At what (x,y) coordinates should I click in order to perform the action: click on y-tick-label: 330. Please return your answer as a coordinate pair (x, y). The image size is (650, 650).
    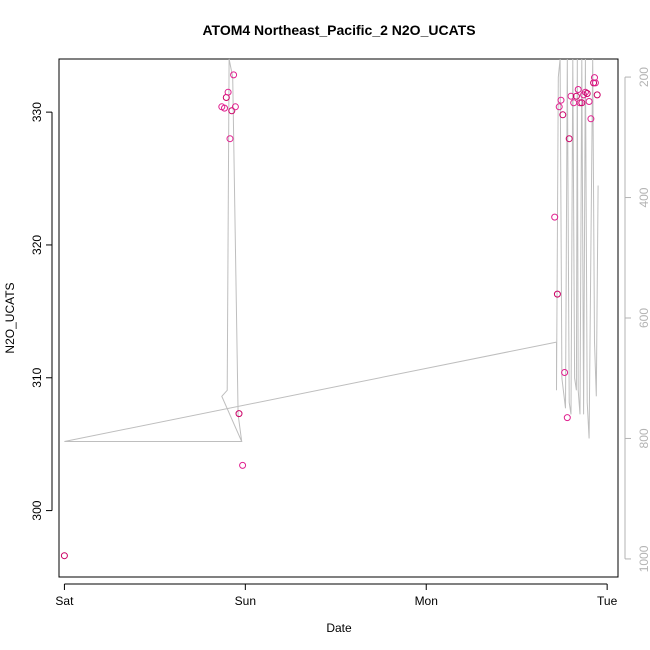
    Looking at the image, I should click on (37, 112).